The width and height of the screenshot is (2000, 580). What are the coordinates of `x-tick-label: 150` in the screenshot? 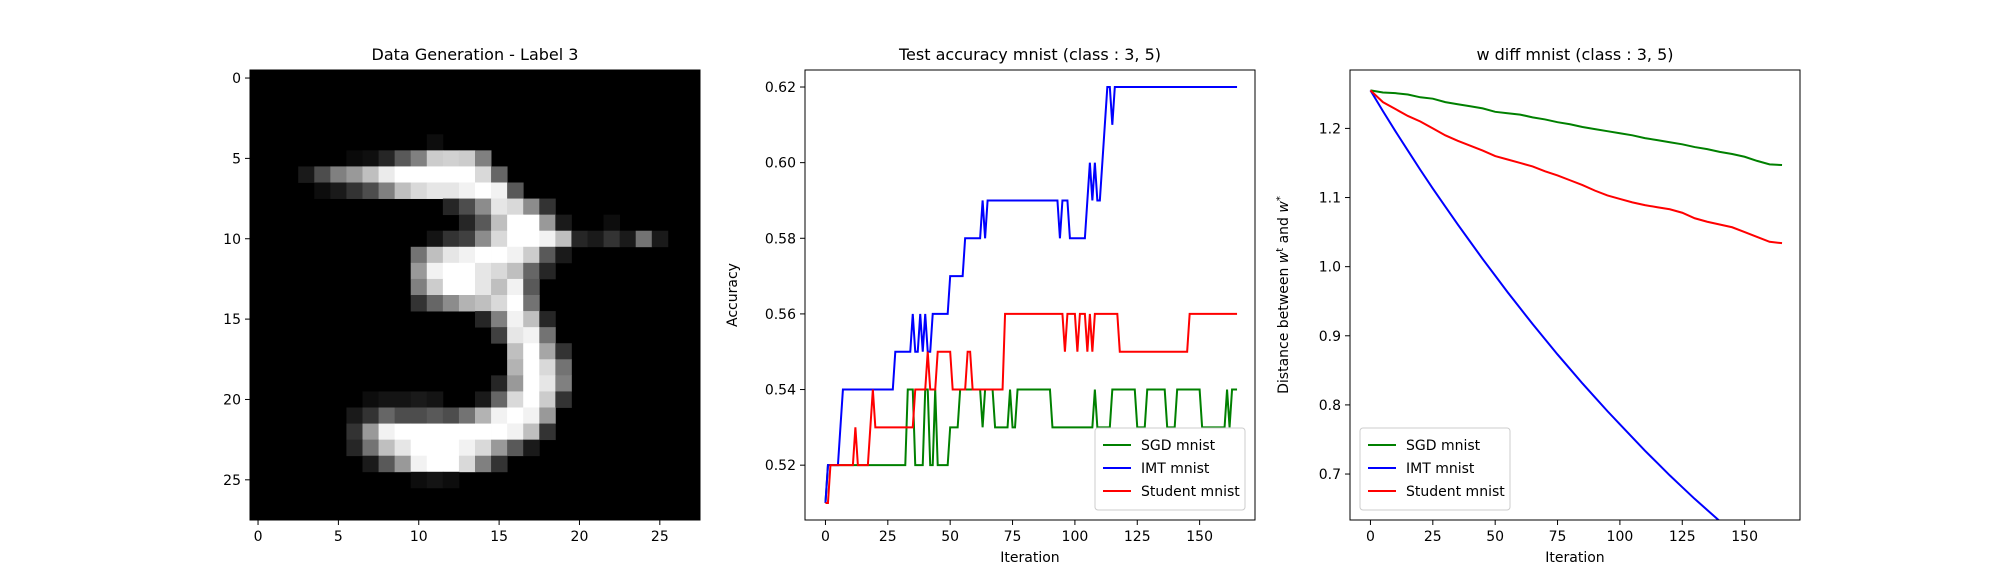 It's located at (1744, 537).